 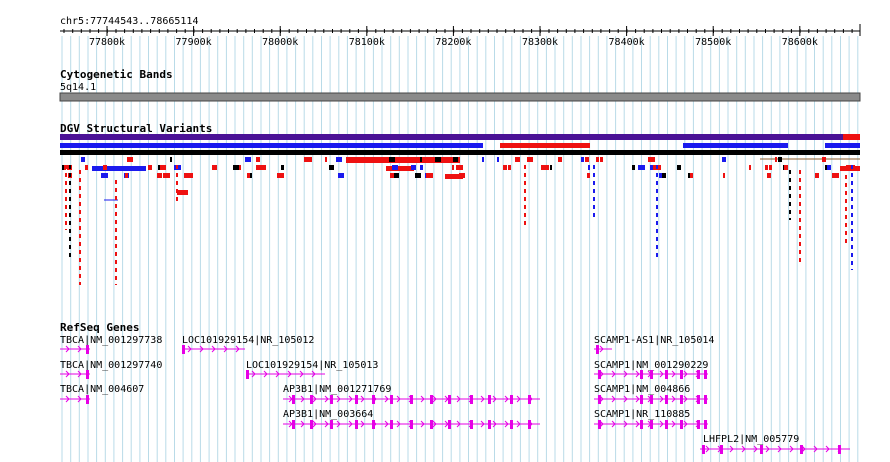 I want to click on gene-label: LOC101929154|NR_105013, so click(x=312, y=365).